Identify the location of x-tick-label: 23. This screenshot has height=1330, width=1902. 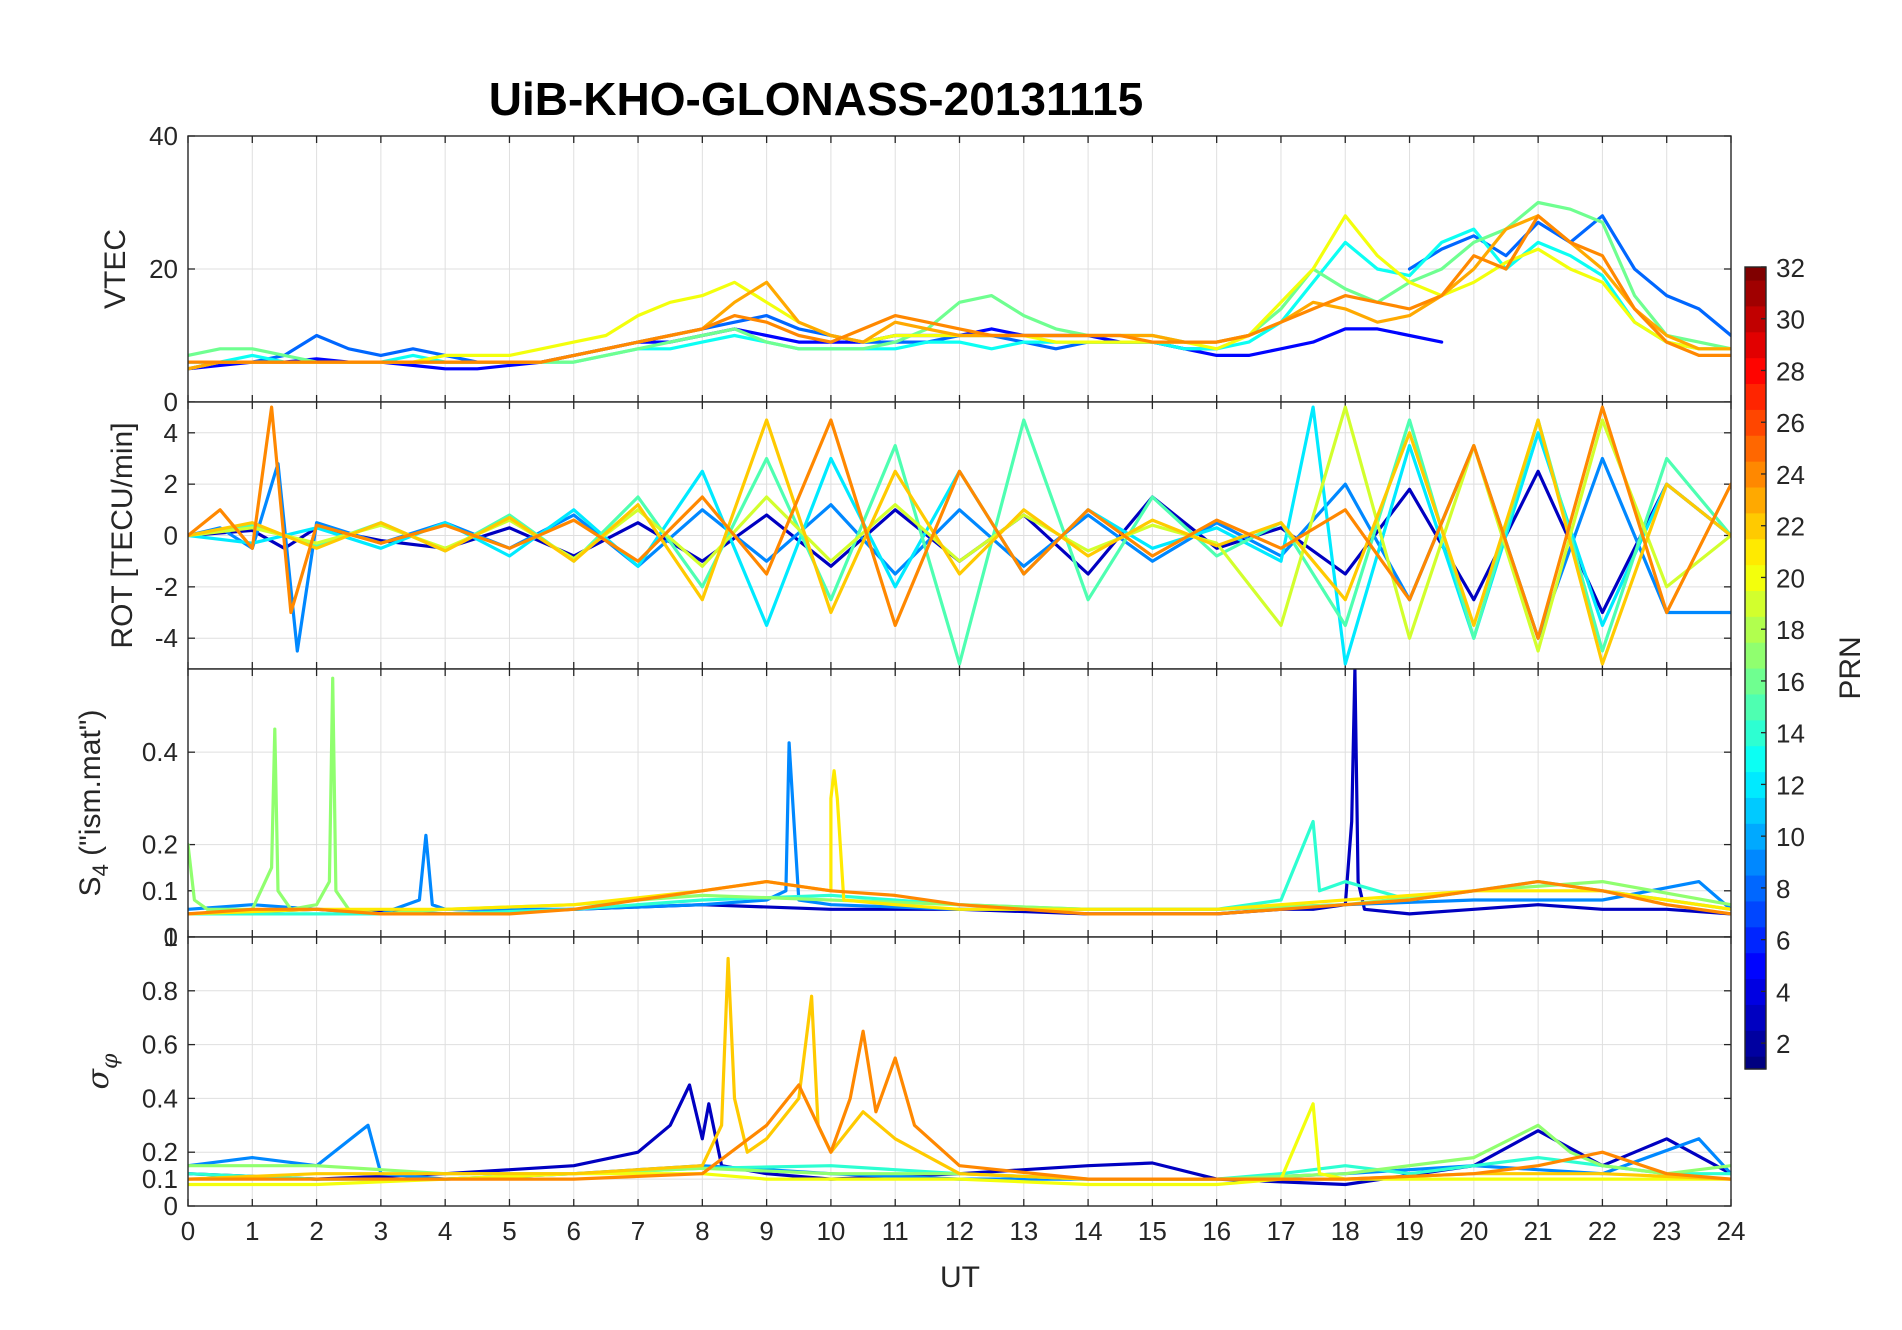
(1666, 1231).